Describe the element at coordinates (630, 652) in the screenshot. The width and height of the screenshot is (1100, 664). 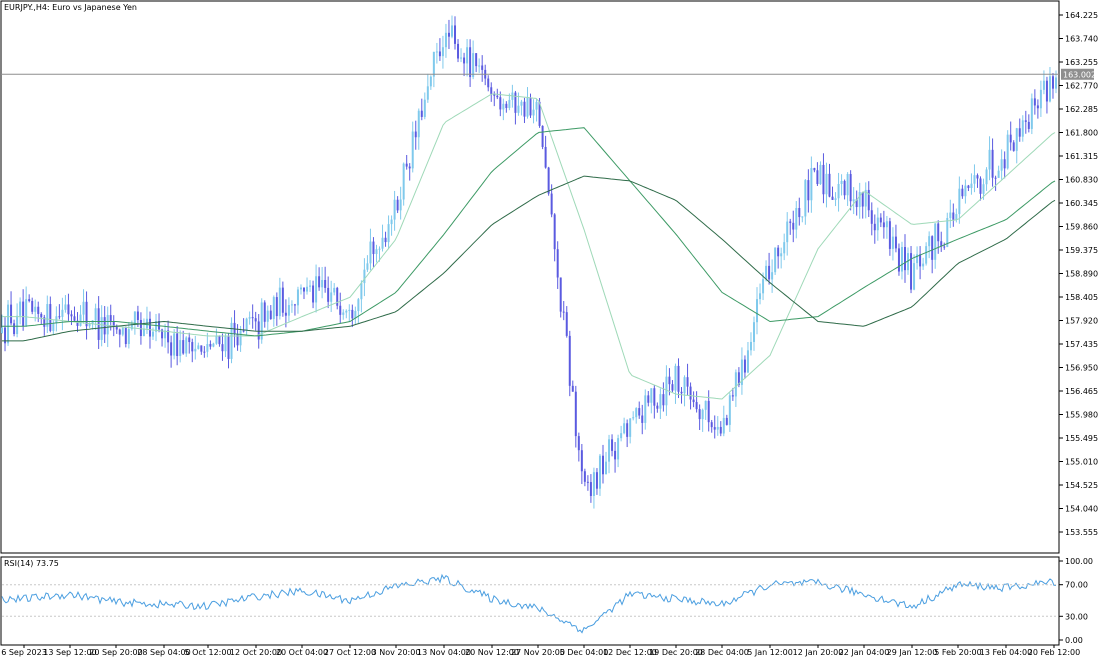
I see `time-tick-label: 12 Dec 12:00` at that location.